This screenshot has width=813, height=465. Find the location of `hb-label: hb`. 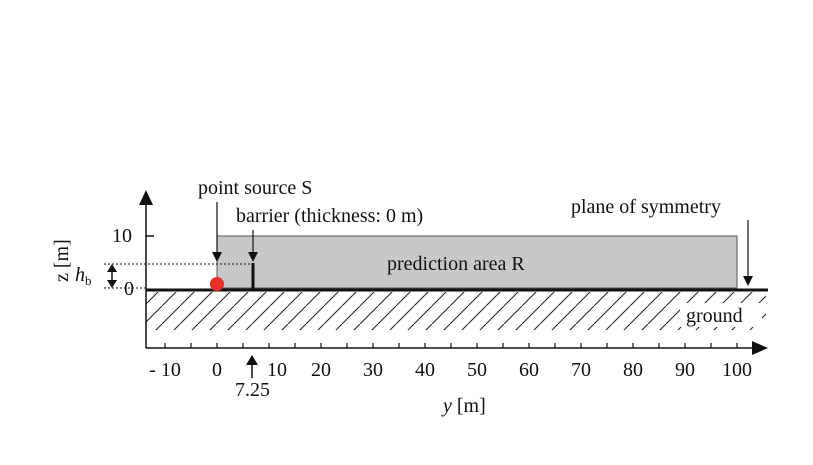

hb-label: hb is located at coordinates (83, 276).